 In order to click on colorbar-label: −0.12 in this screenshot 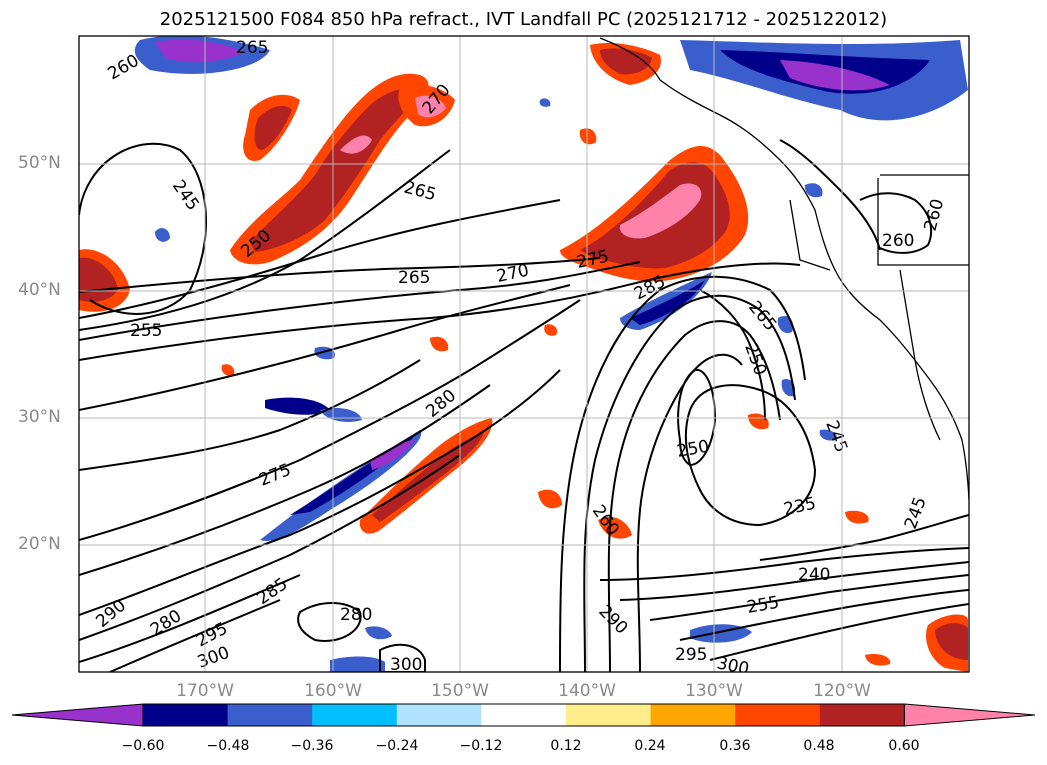, I will do `click(481, 746)`.